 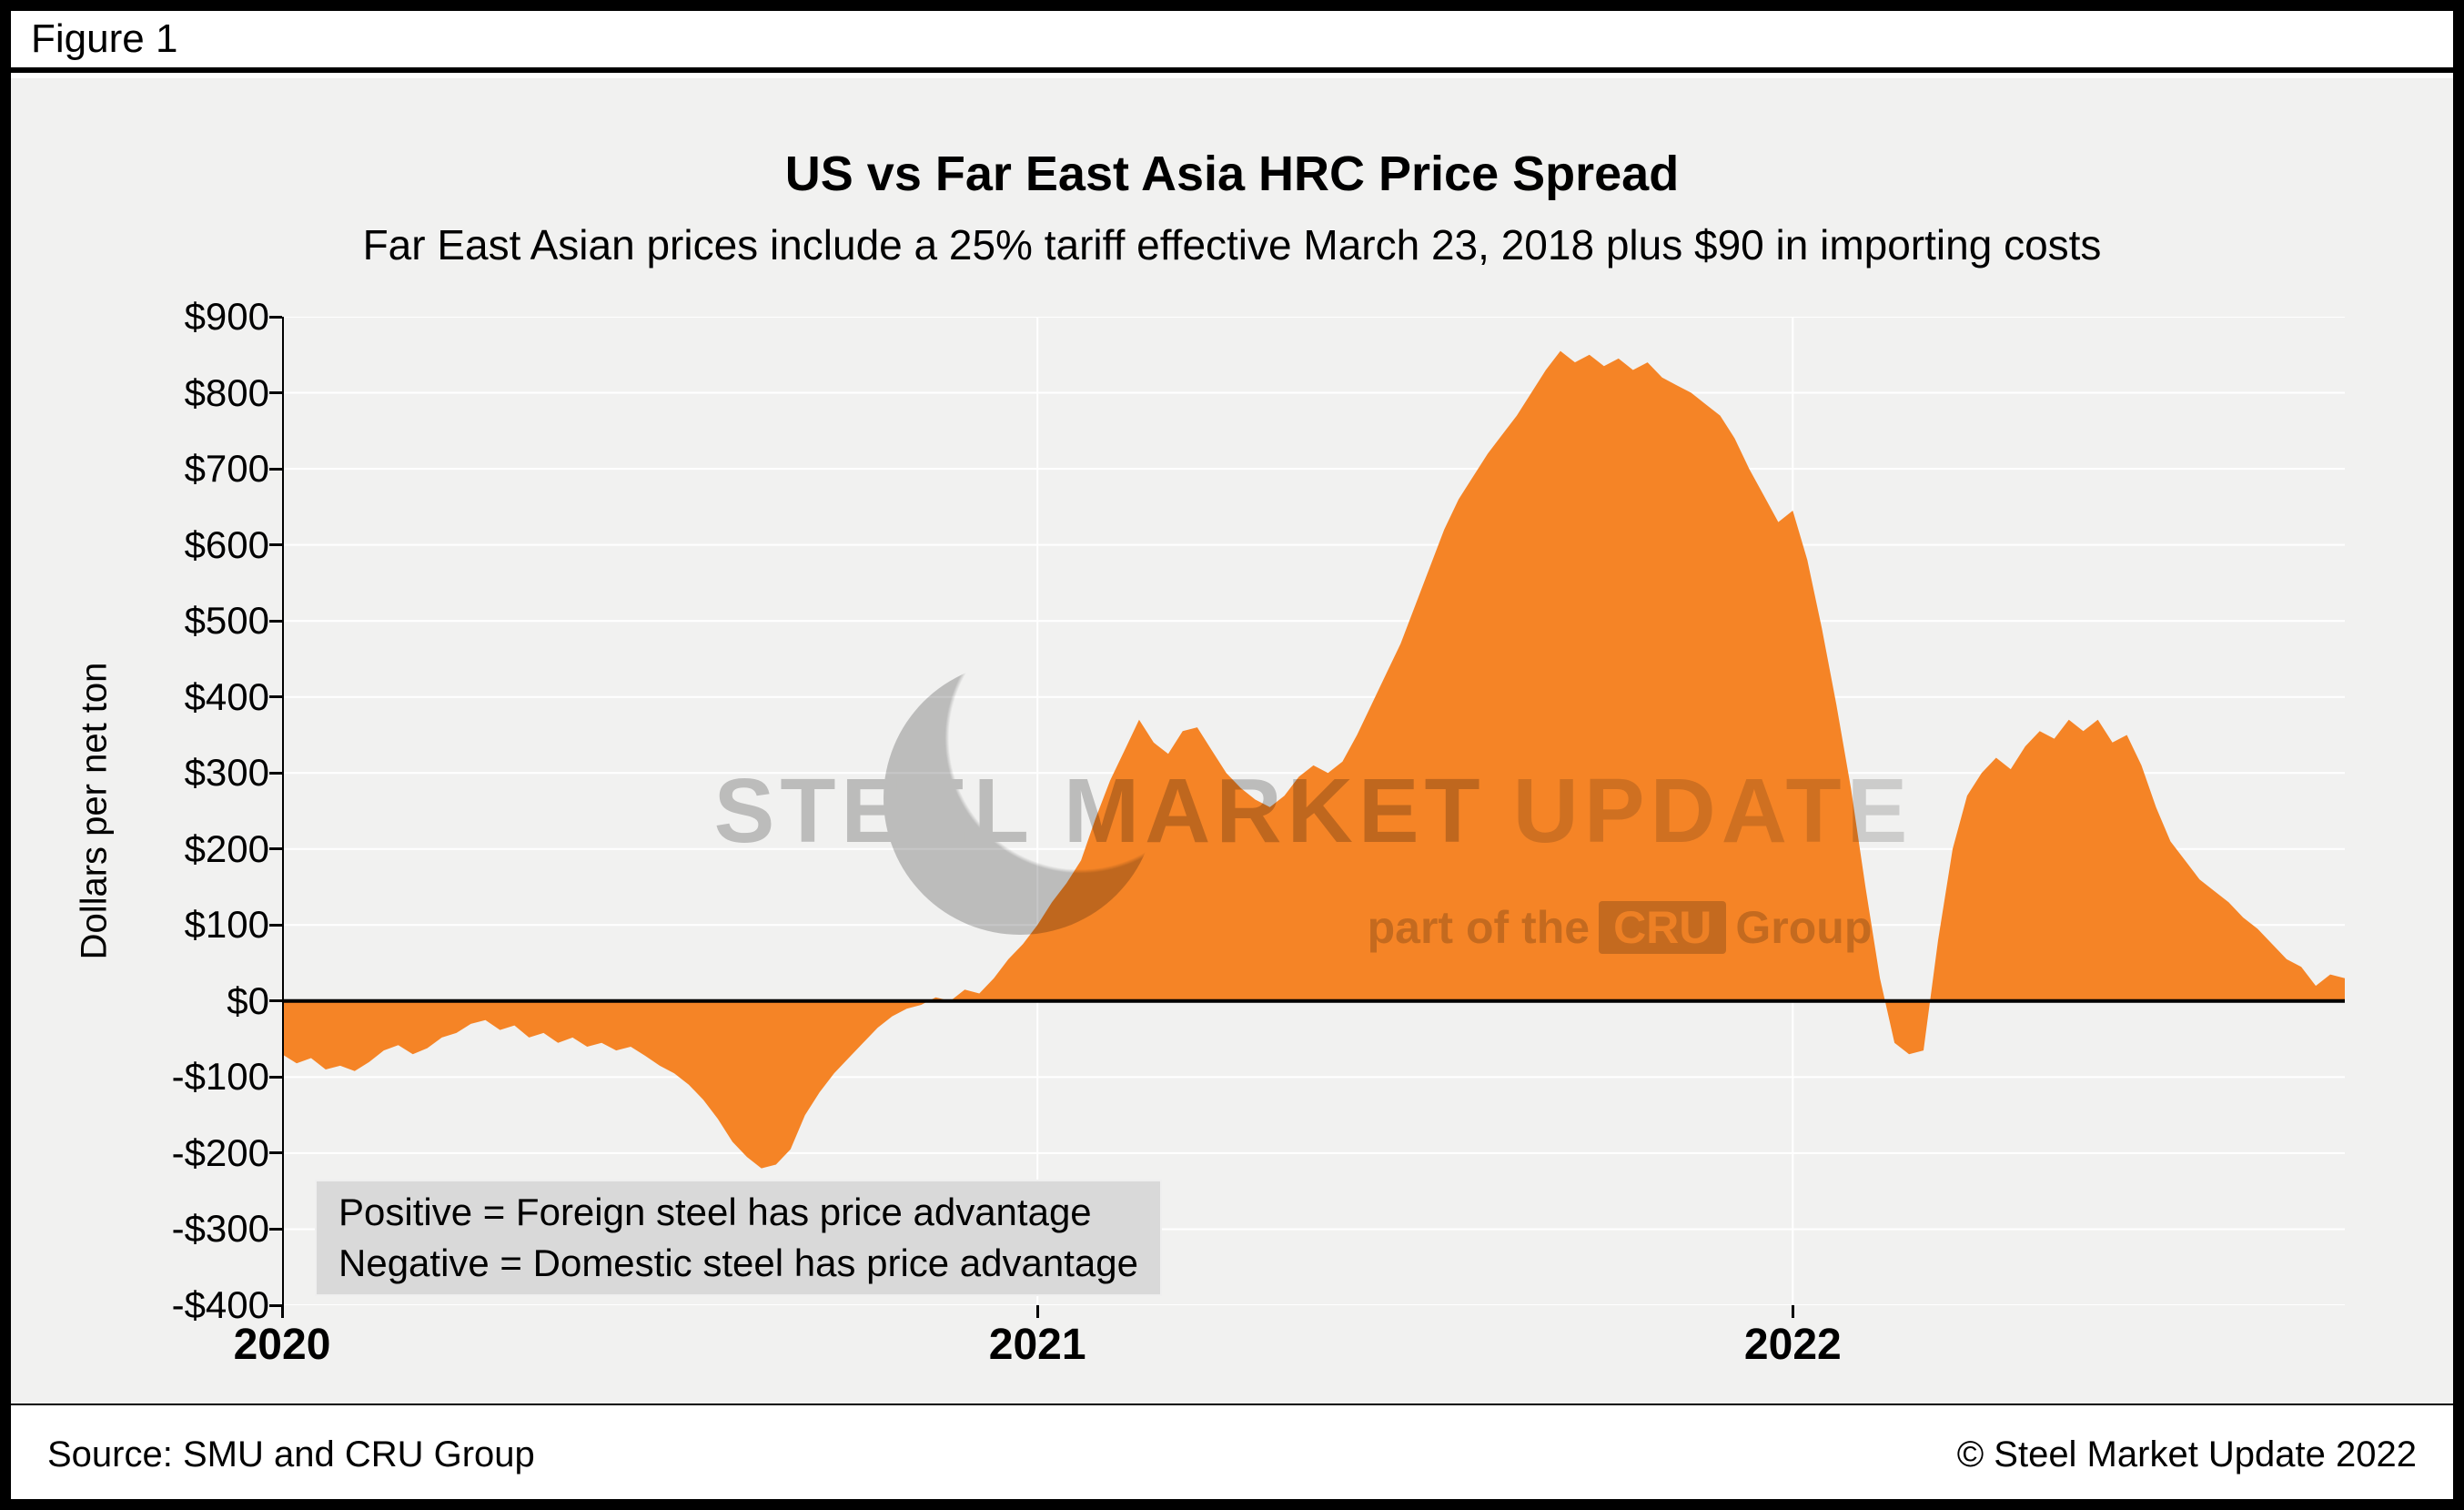 I want to click on source-text: Source: SMU and CRU Group, so click(x=291, y=1454).